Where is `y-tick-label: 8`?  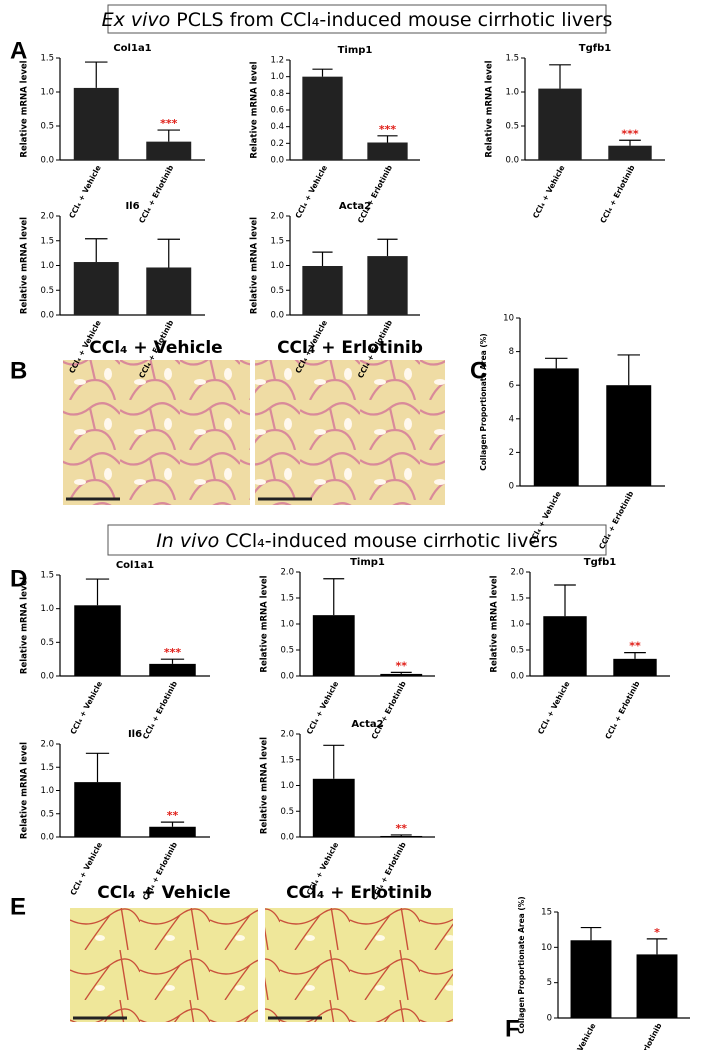
y-tick-label: 8 is located at coordinates (511, 352).